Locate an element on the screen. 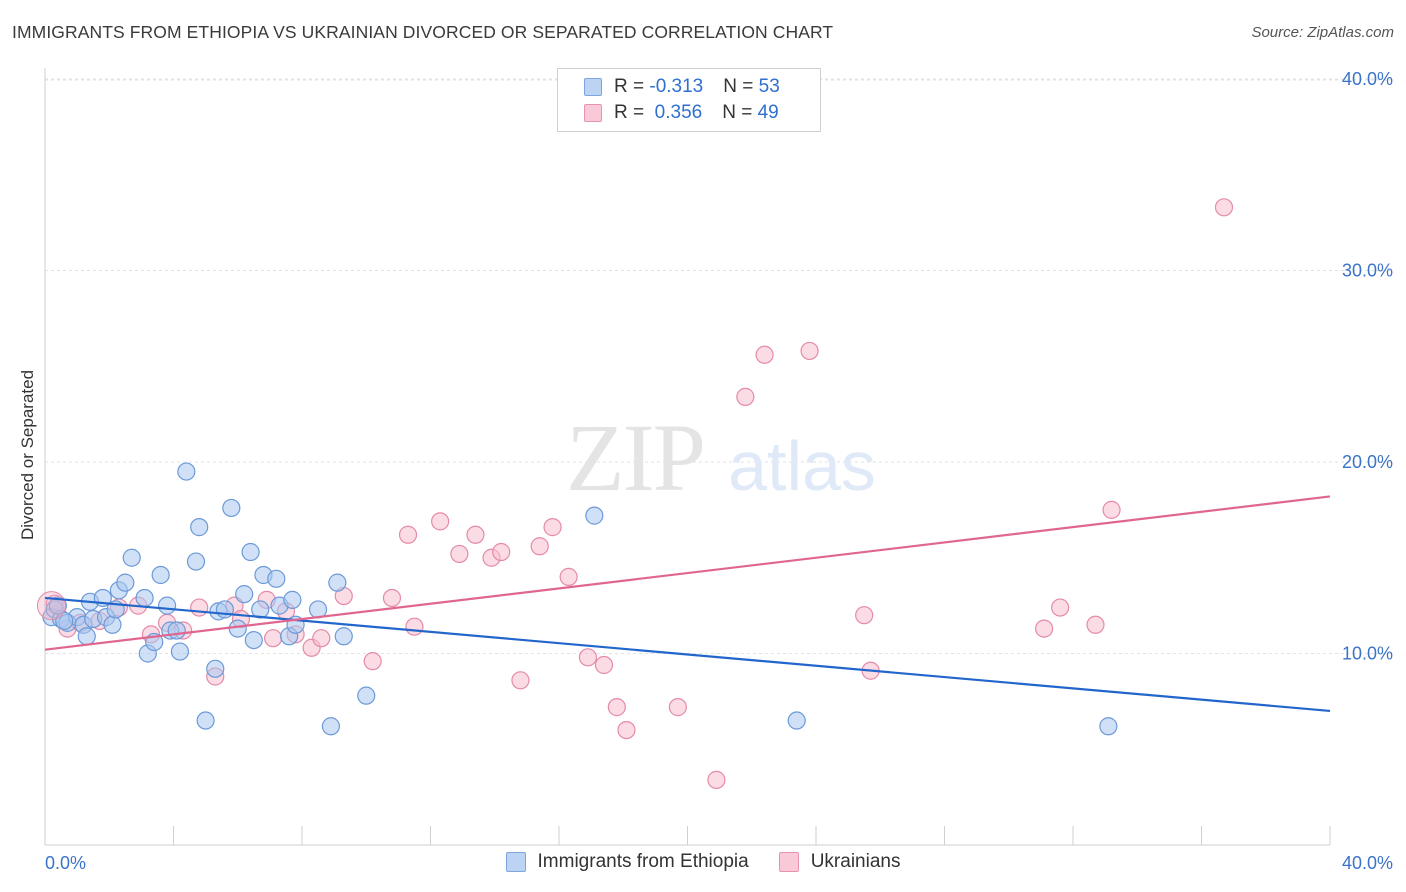 Image resolution: width=1406 pixels, height=892 pixels. legend-row-ukrainians: R = 0.356 N = 49 is located at coordinates (681, 113).